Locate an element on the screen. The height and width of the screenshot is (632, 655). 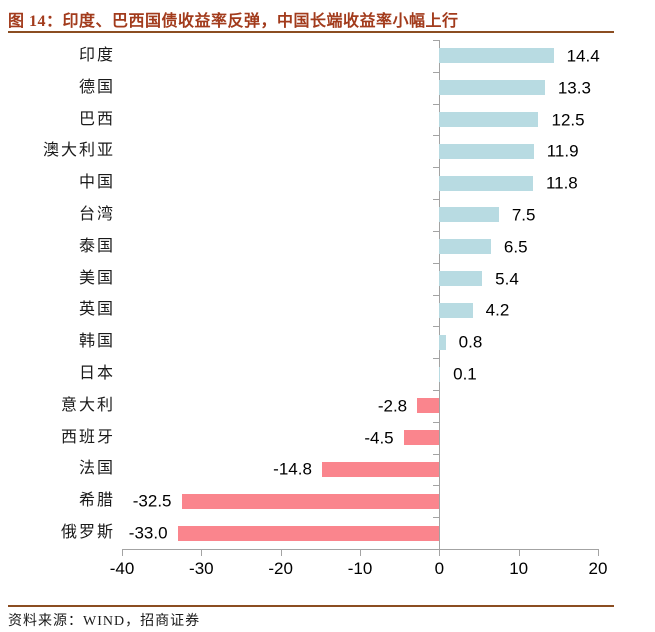
bar-value-label: 5.4 is located at coordinates (507, 279).